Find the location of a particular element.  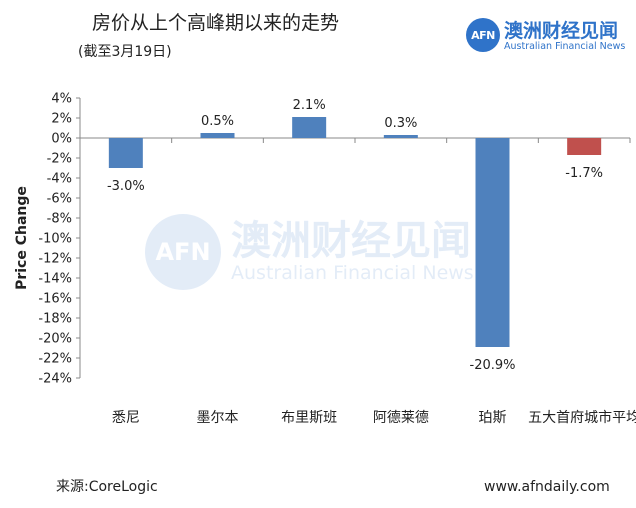

source-note: 来源:CoreLogic is located at coordinates (107, 487).